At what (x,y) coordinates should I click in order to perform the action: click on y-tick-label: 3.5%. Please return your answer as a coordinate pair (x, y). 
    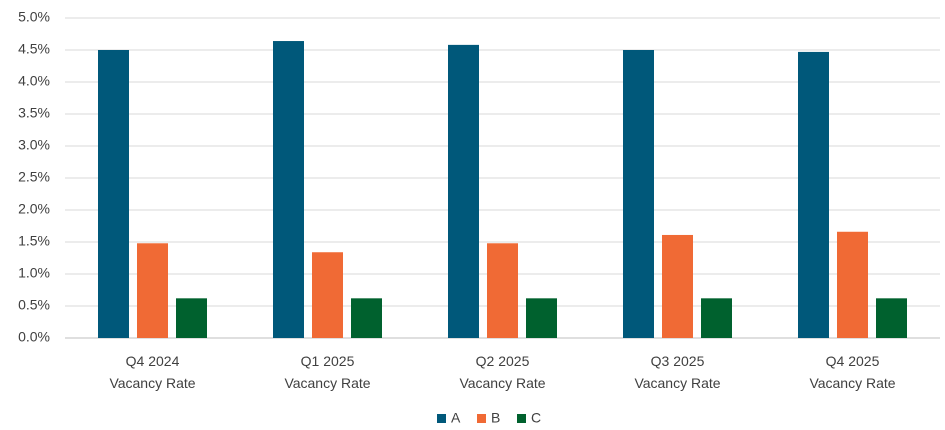
    Looking at the image, I should click on (34, 113).